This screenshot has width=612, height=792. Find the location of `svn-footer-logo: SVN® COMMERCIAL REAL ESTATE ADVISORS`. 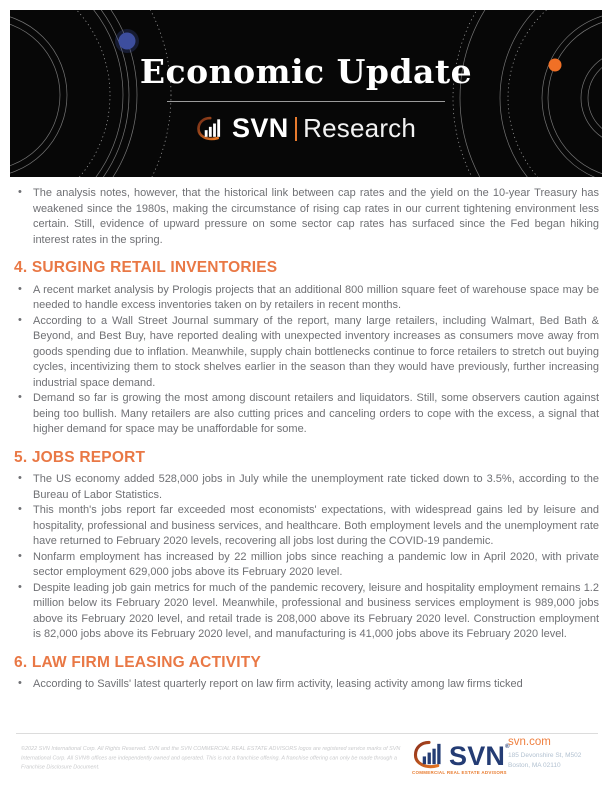

svn-footer-logo: SVN® COMMERCIAL REAL ESTATE ADVISORS is located at coordinates (467, 758).